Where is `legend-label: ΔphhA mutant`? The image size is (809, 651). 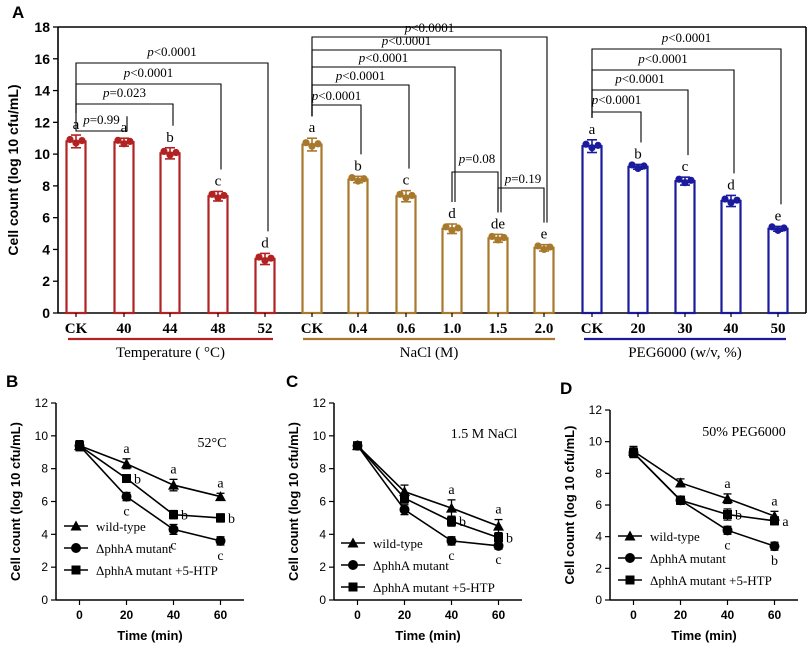 legend-label: ΔphhA mutant is located at coordinates (134, 548).